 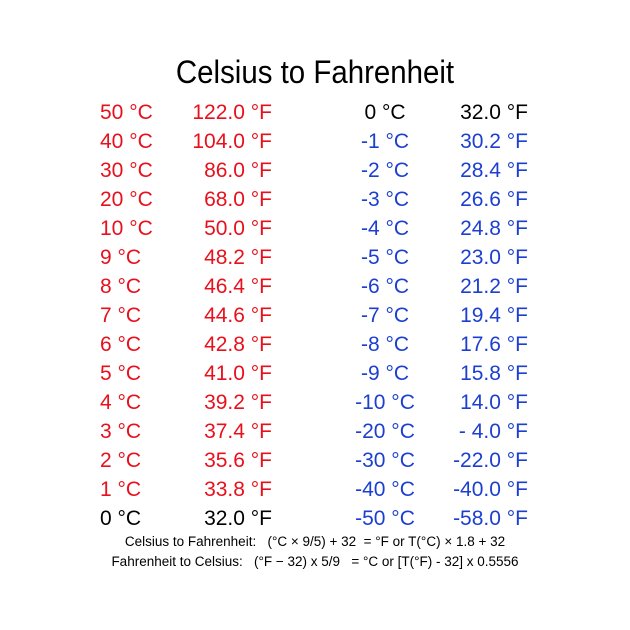 What do you see at coordinates (494, 286) in the screenshot?
I see `fahrenheit-value: 21.2 °F` at bounding box center [494, 286].